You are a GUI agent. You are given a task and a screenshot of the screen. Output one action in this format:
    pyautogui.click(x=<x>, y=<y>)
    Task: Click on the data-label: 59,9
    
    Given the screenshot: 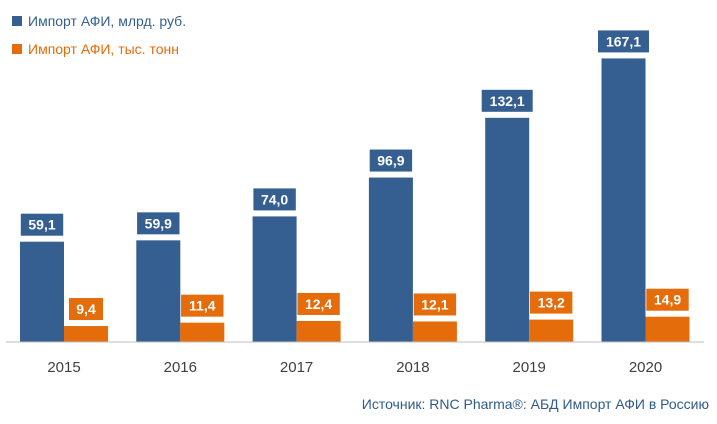 What is the action you would take?
    pyautogui.click(x=158, y=223)
    